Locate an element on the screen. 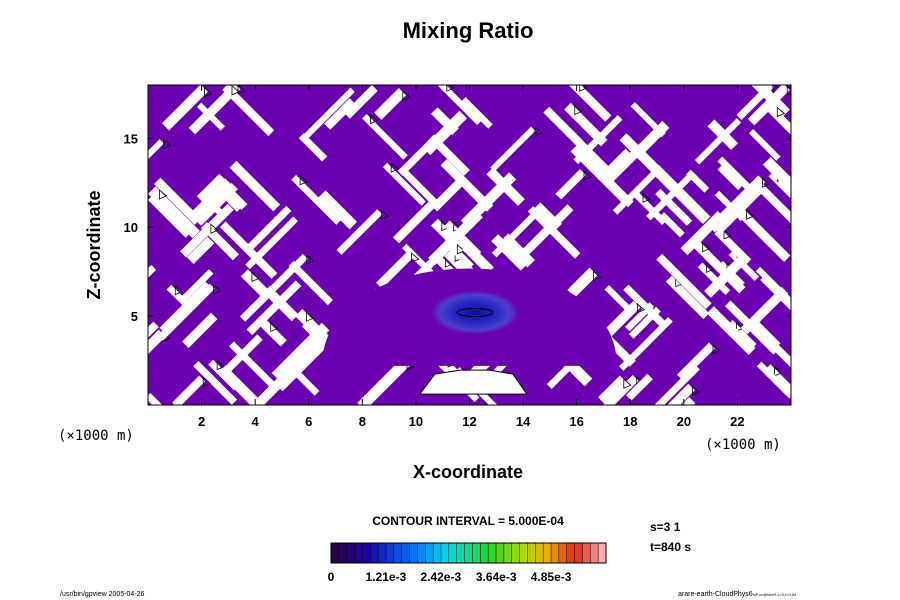 This screenshot has width=900, height=600. colorbar-ticks: 0 1.21e-3 2.42e-3 3.64e-3 4.85e-3 is located at coordinates (450, 577).